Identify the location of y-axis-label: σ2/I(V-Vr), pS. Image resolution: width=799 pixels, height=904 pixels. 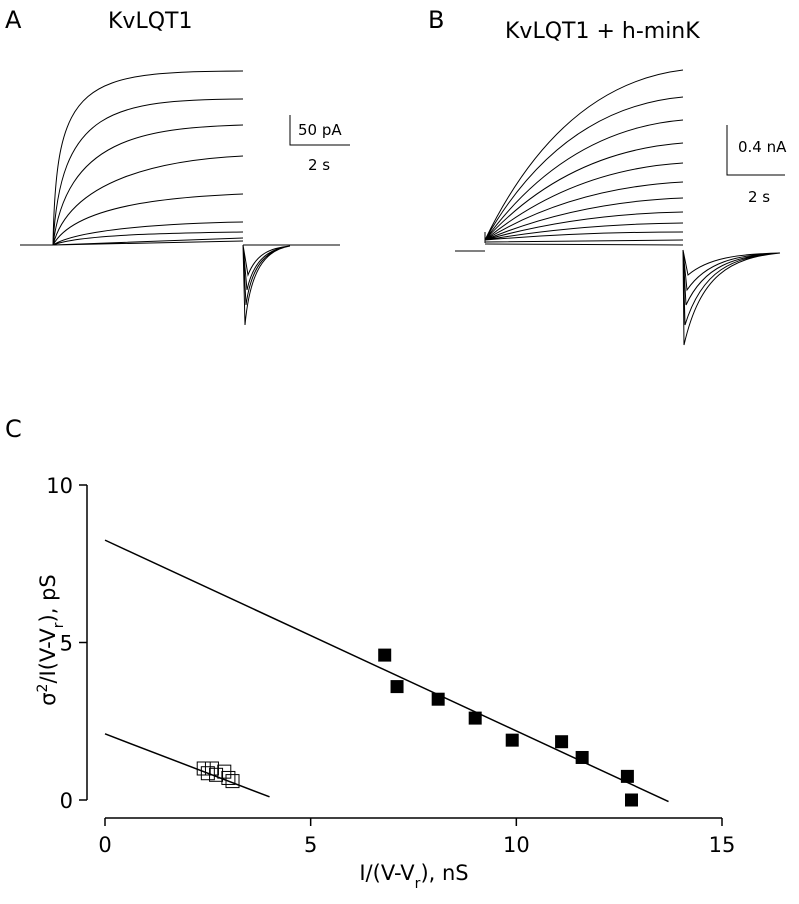
(51, 640).